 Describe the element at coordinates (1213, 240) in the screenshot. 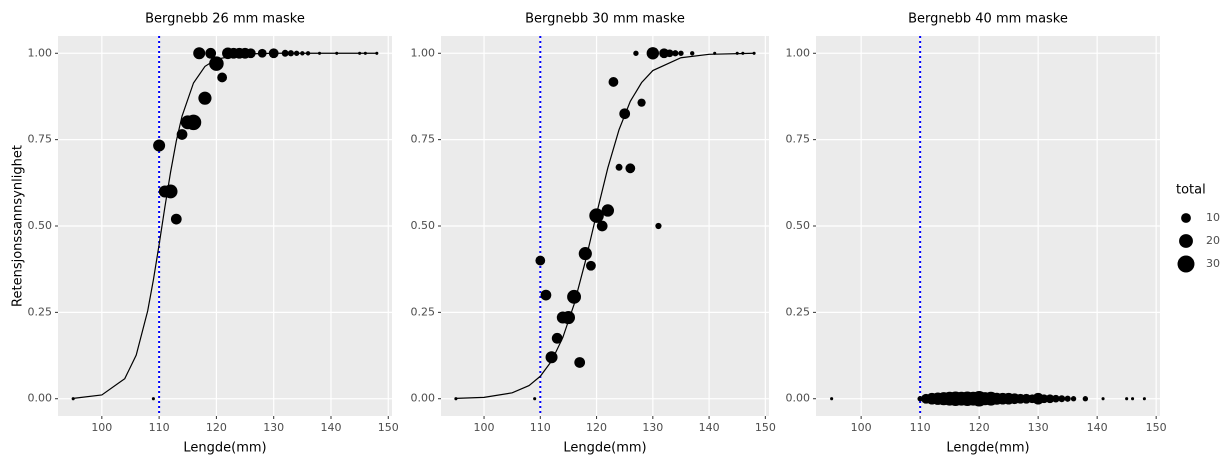

I see `legend-label: 20` at that location.